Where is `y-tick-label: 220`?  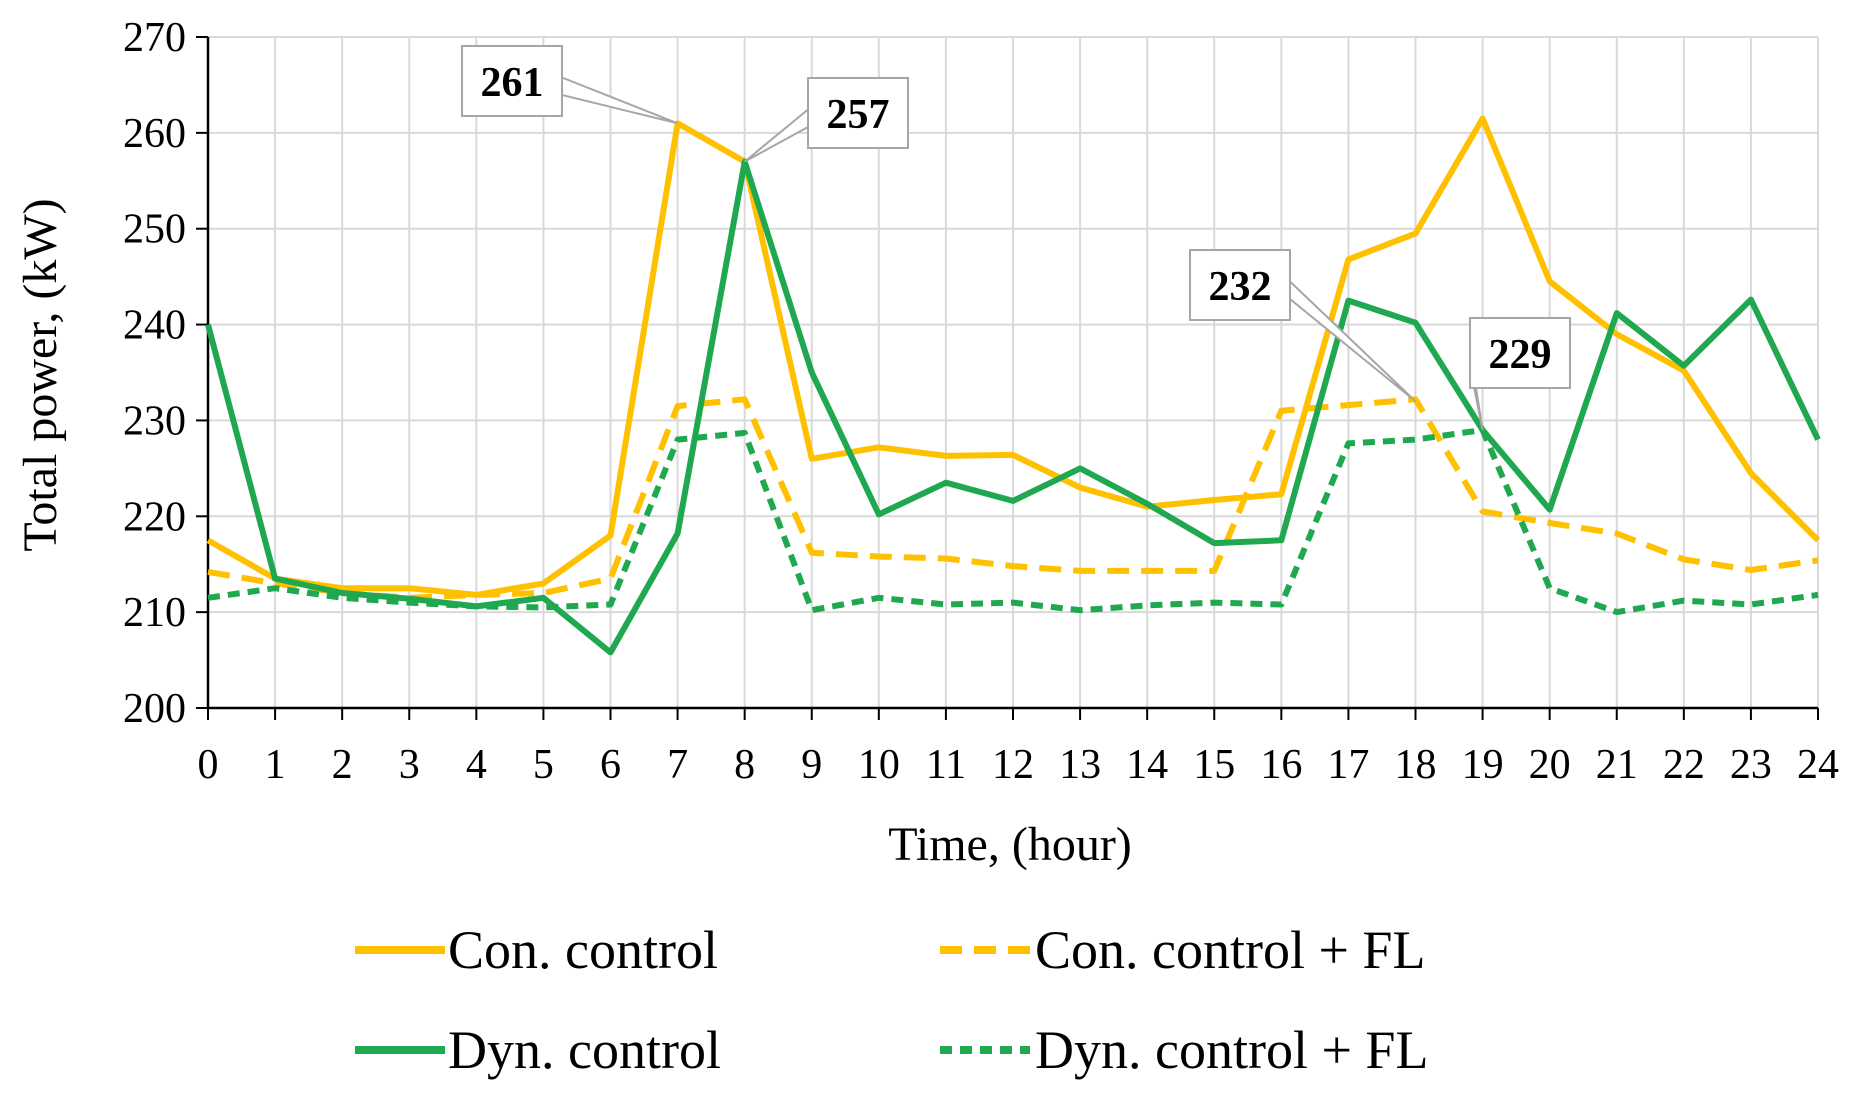
y-tick-label: 220 is located at coordinates (154, 517).